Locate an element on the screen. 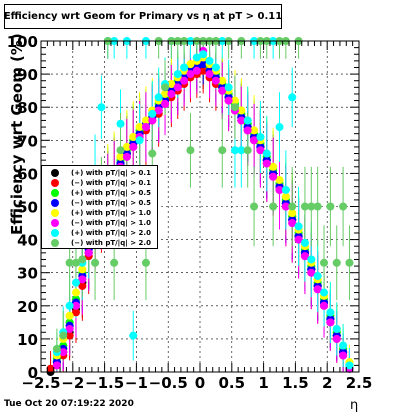 The height and width of the screenshot is (414, 400). legend-entry: (+) with pT/|q| > 0.5 is located at coordinates (96, 193).